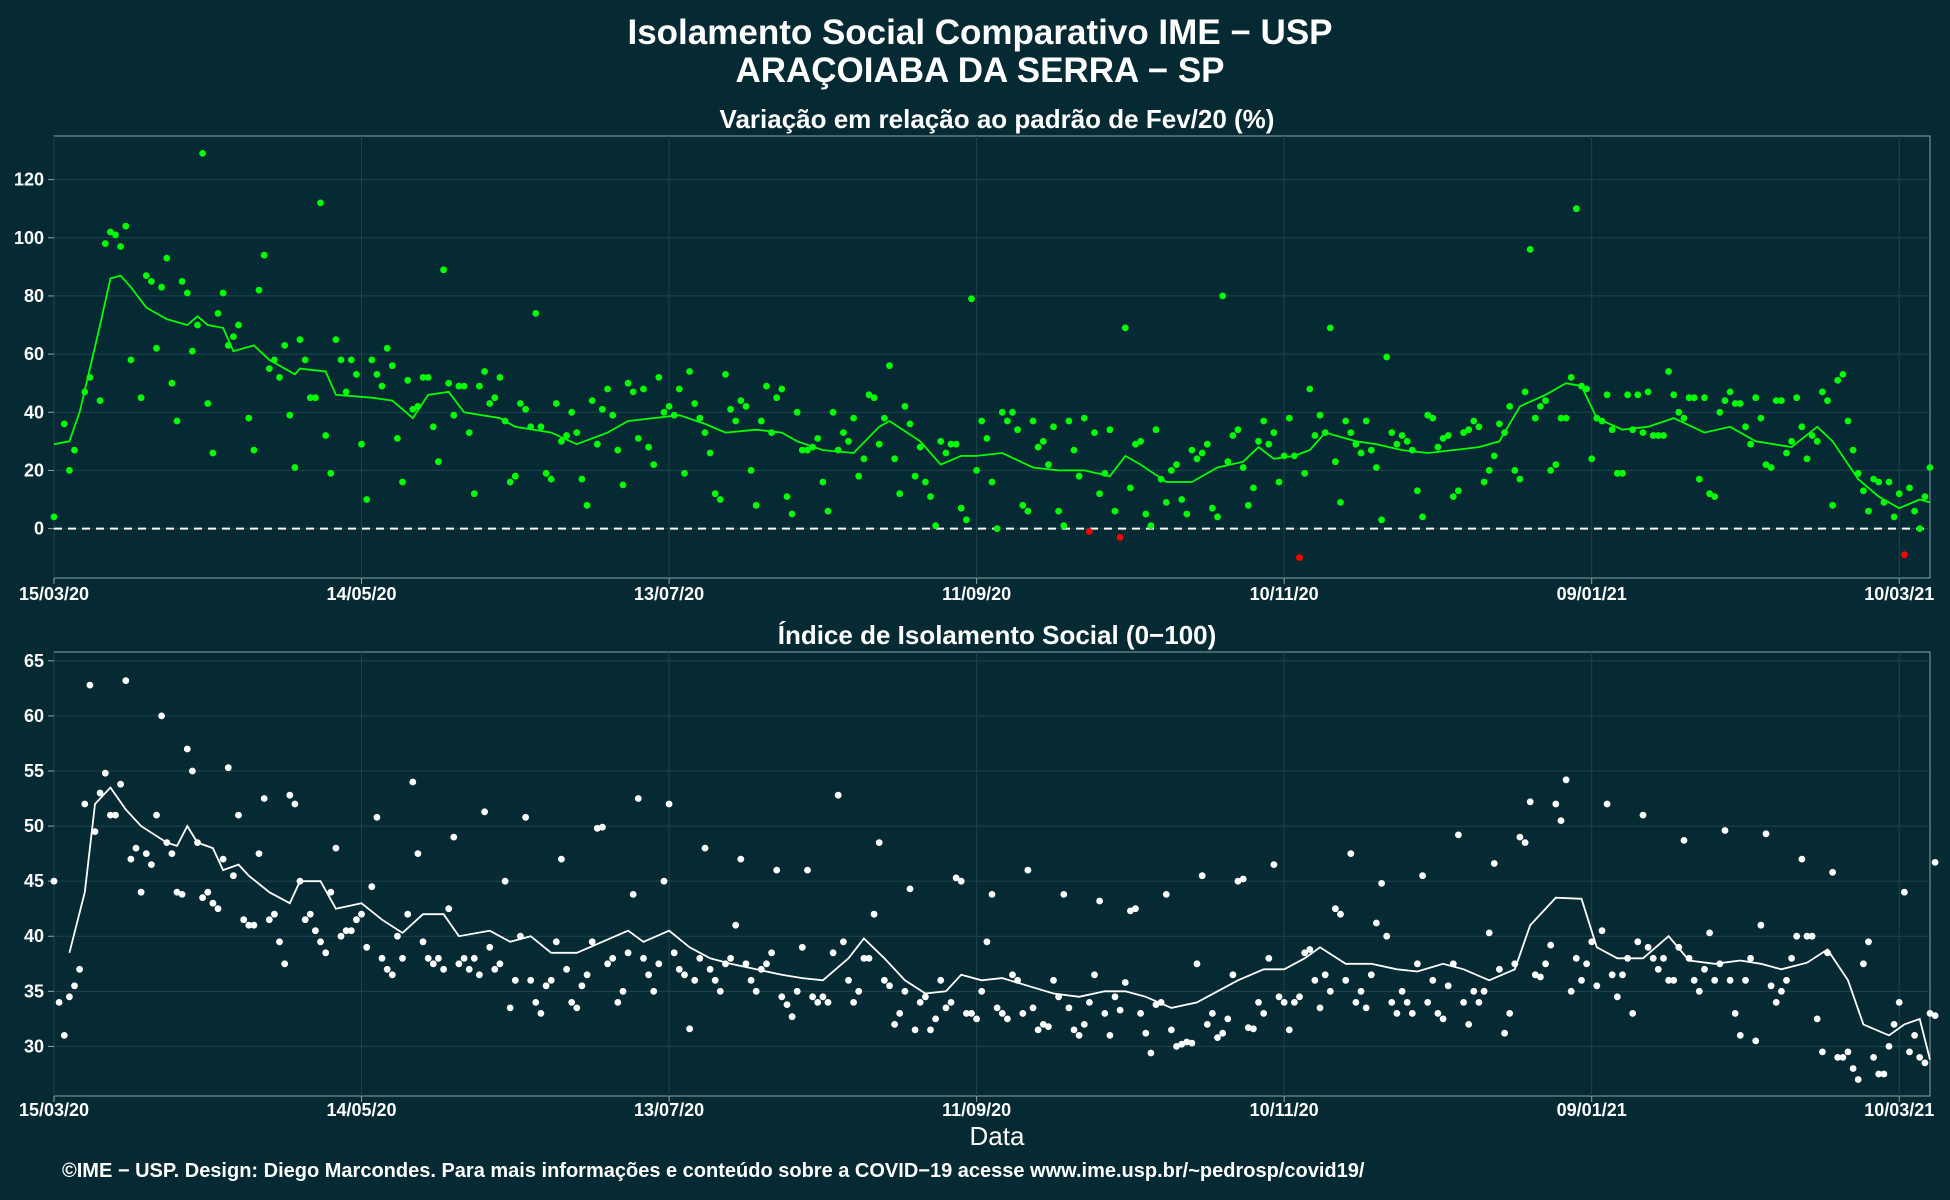  Describe the element at coordinates (34, 716) in the screenshot. I see `y-tick-label: 60` at that location.